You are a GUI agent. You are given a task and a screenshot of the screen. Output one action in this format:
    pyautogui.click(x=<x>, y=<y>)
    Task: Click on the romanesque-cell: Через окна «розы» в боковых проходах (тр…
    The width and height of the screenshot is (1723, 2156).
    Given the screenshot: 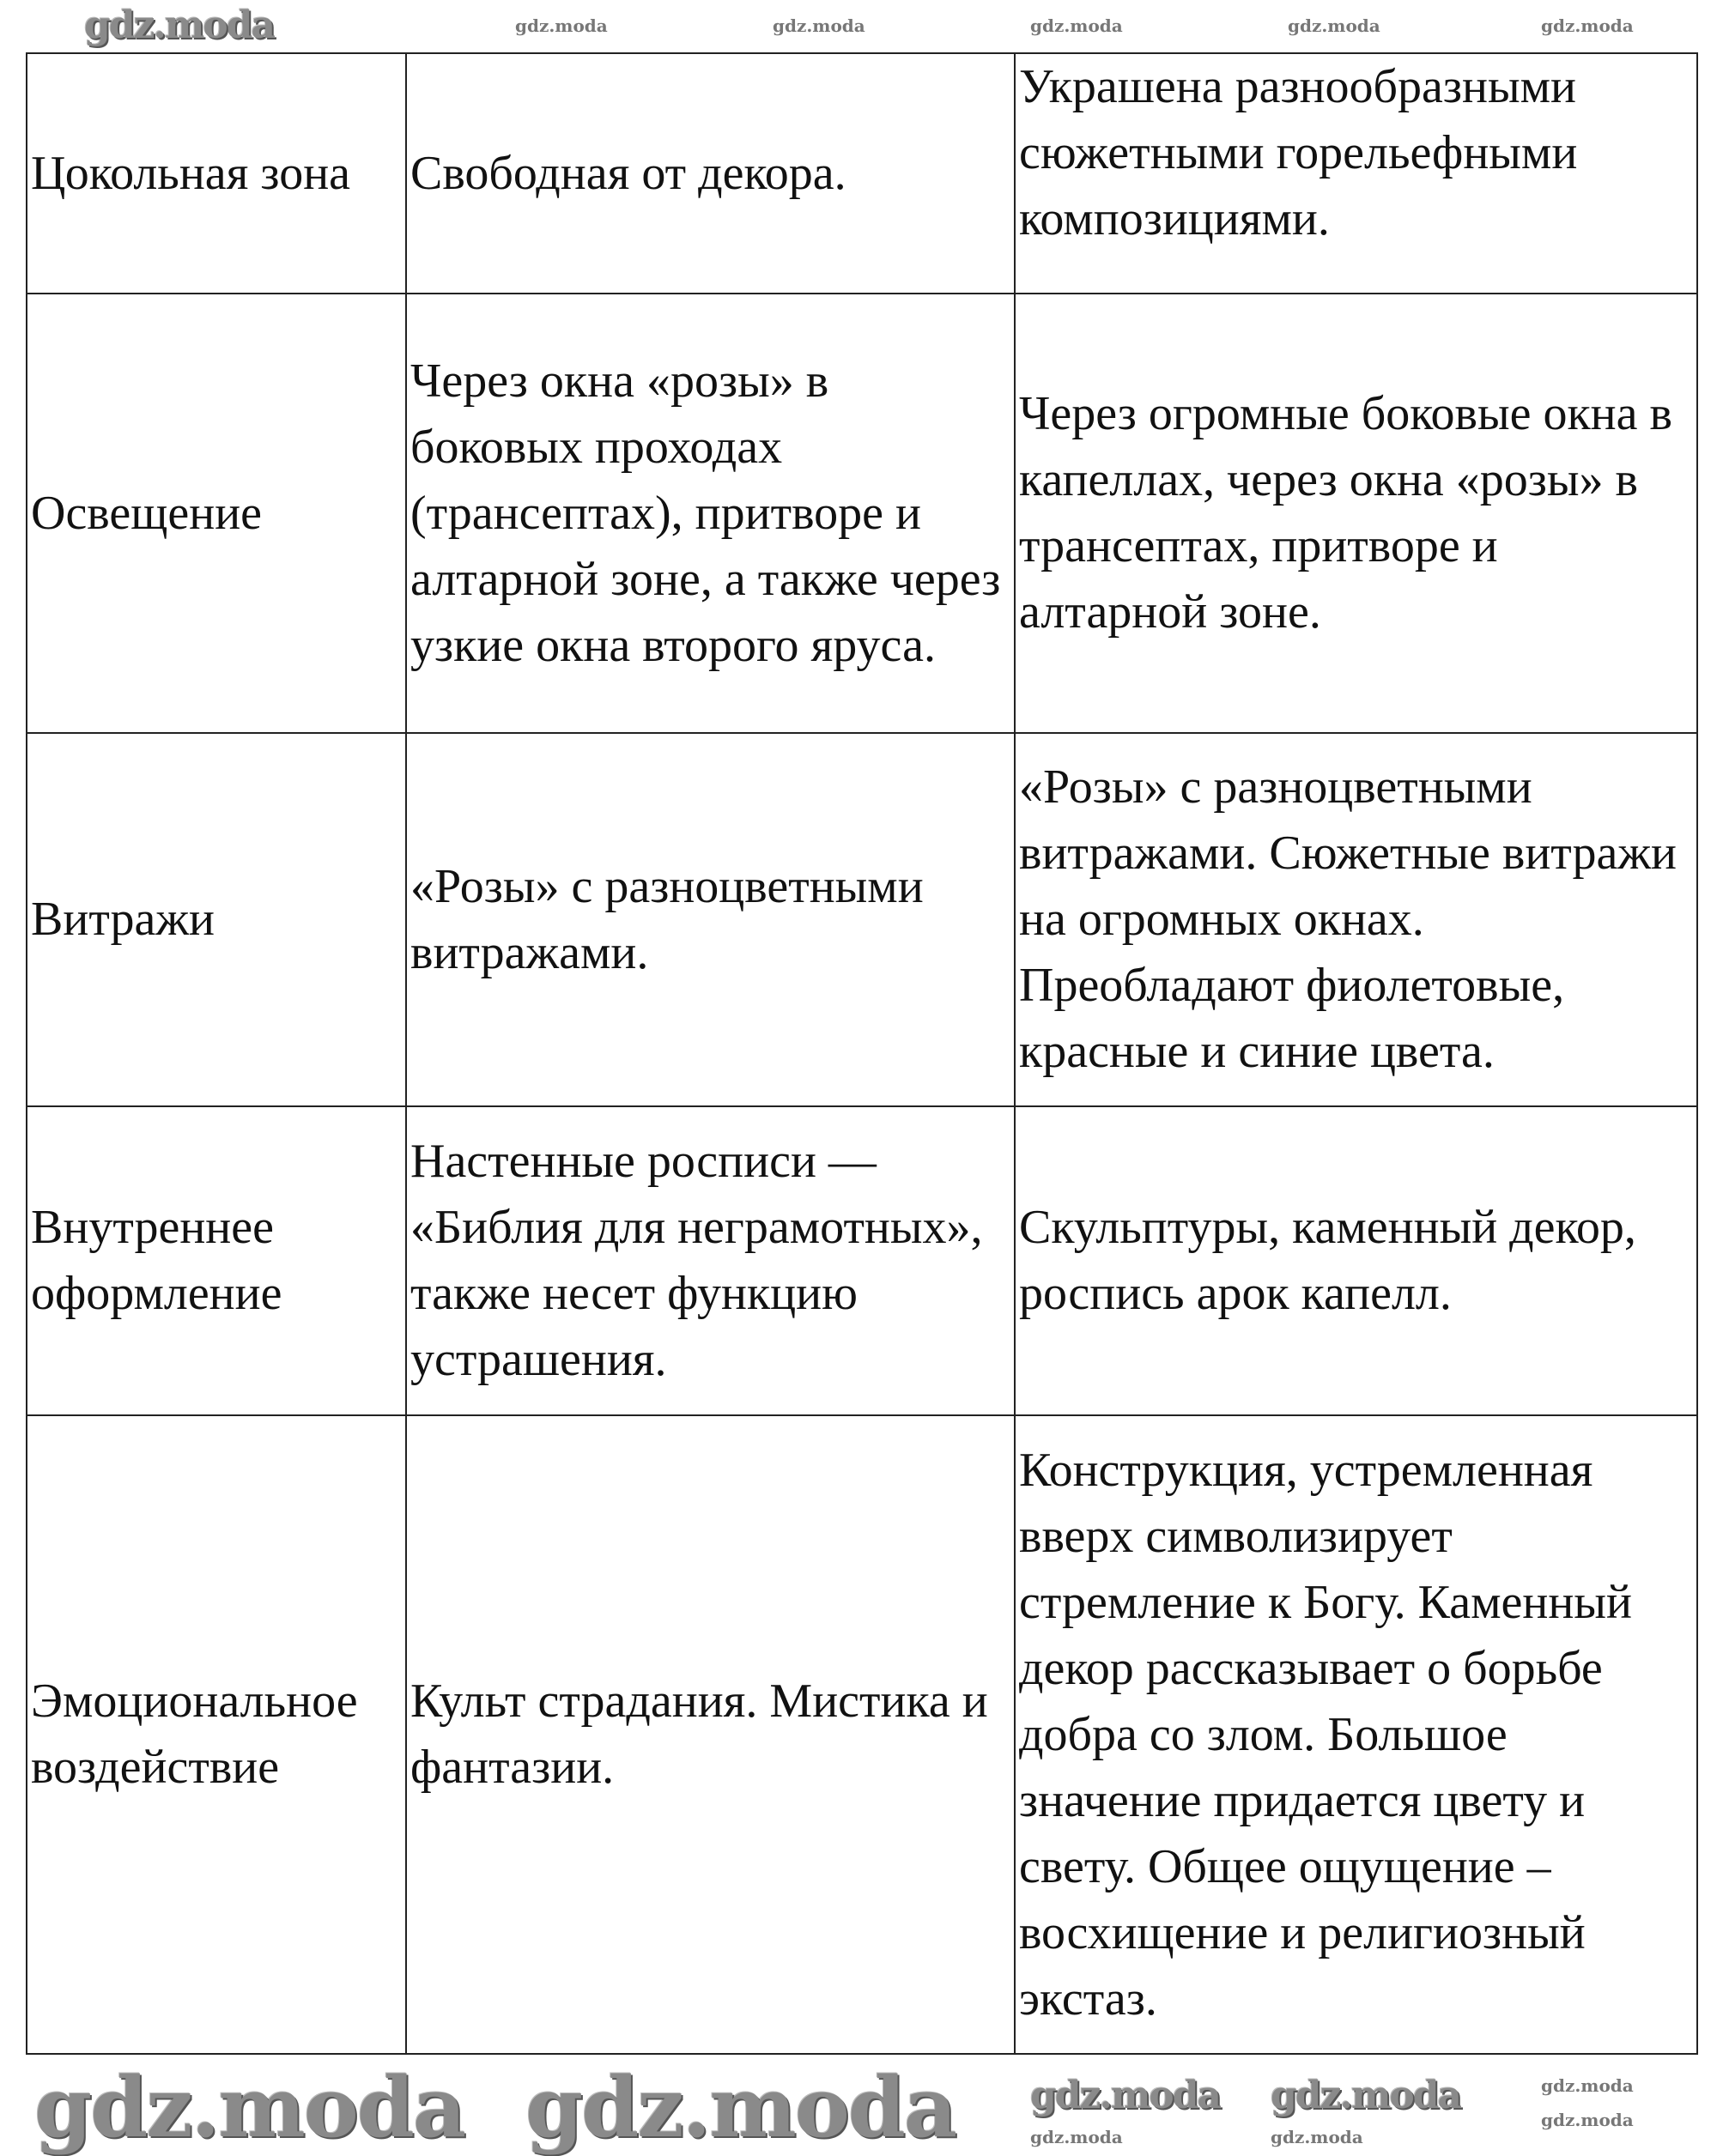 What is the action you would take?
    pyautogui.click(x=710, y=513)
    